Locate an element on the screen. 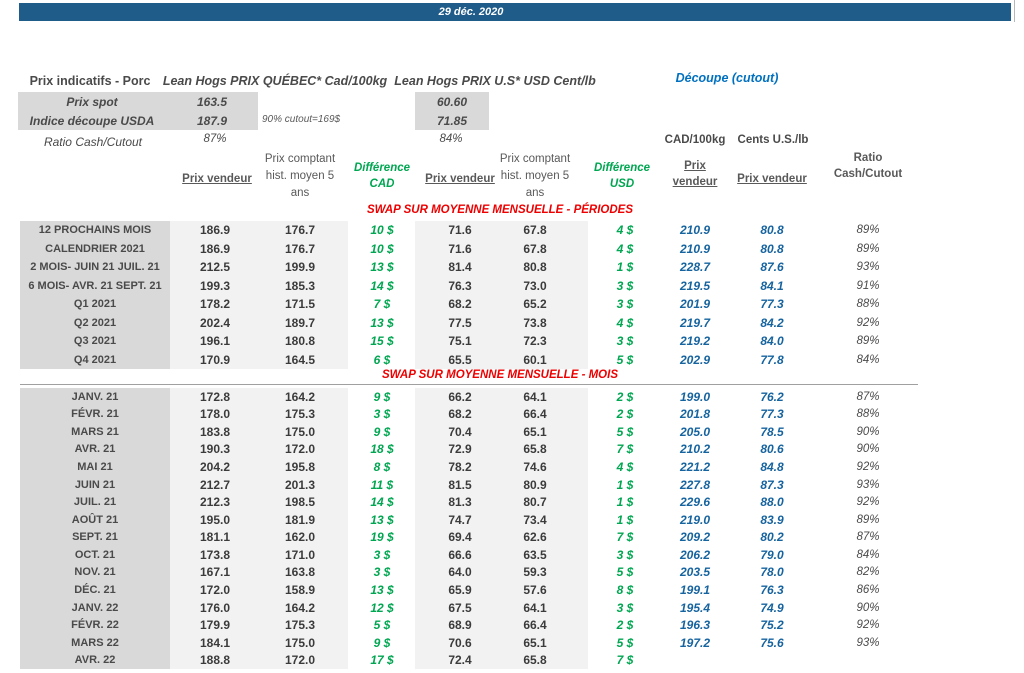  cell-pc-cad: 171.5 is located at coordinates (300, 304).